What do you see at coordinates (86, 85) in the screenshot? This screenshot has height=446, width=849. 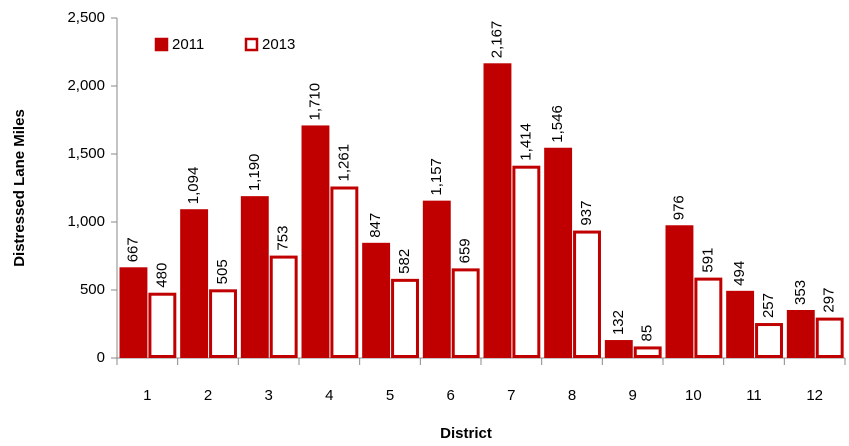 I see `y-tick-label: 2,000` at bounding box center [86, 85].